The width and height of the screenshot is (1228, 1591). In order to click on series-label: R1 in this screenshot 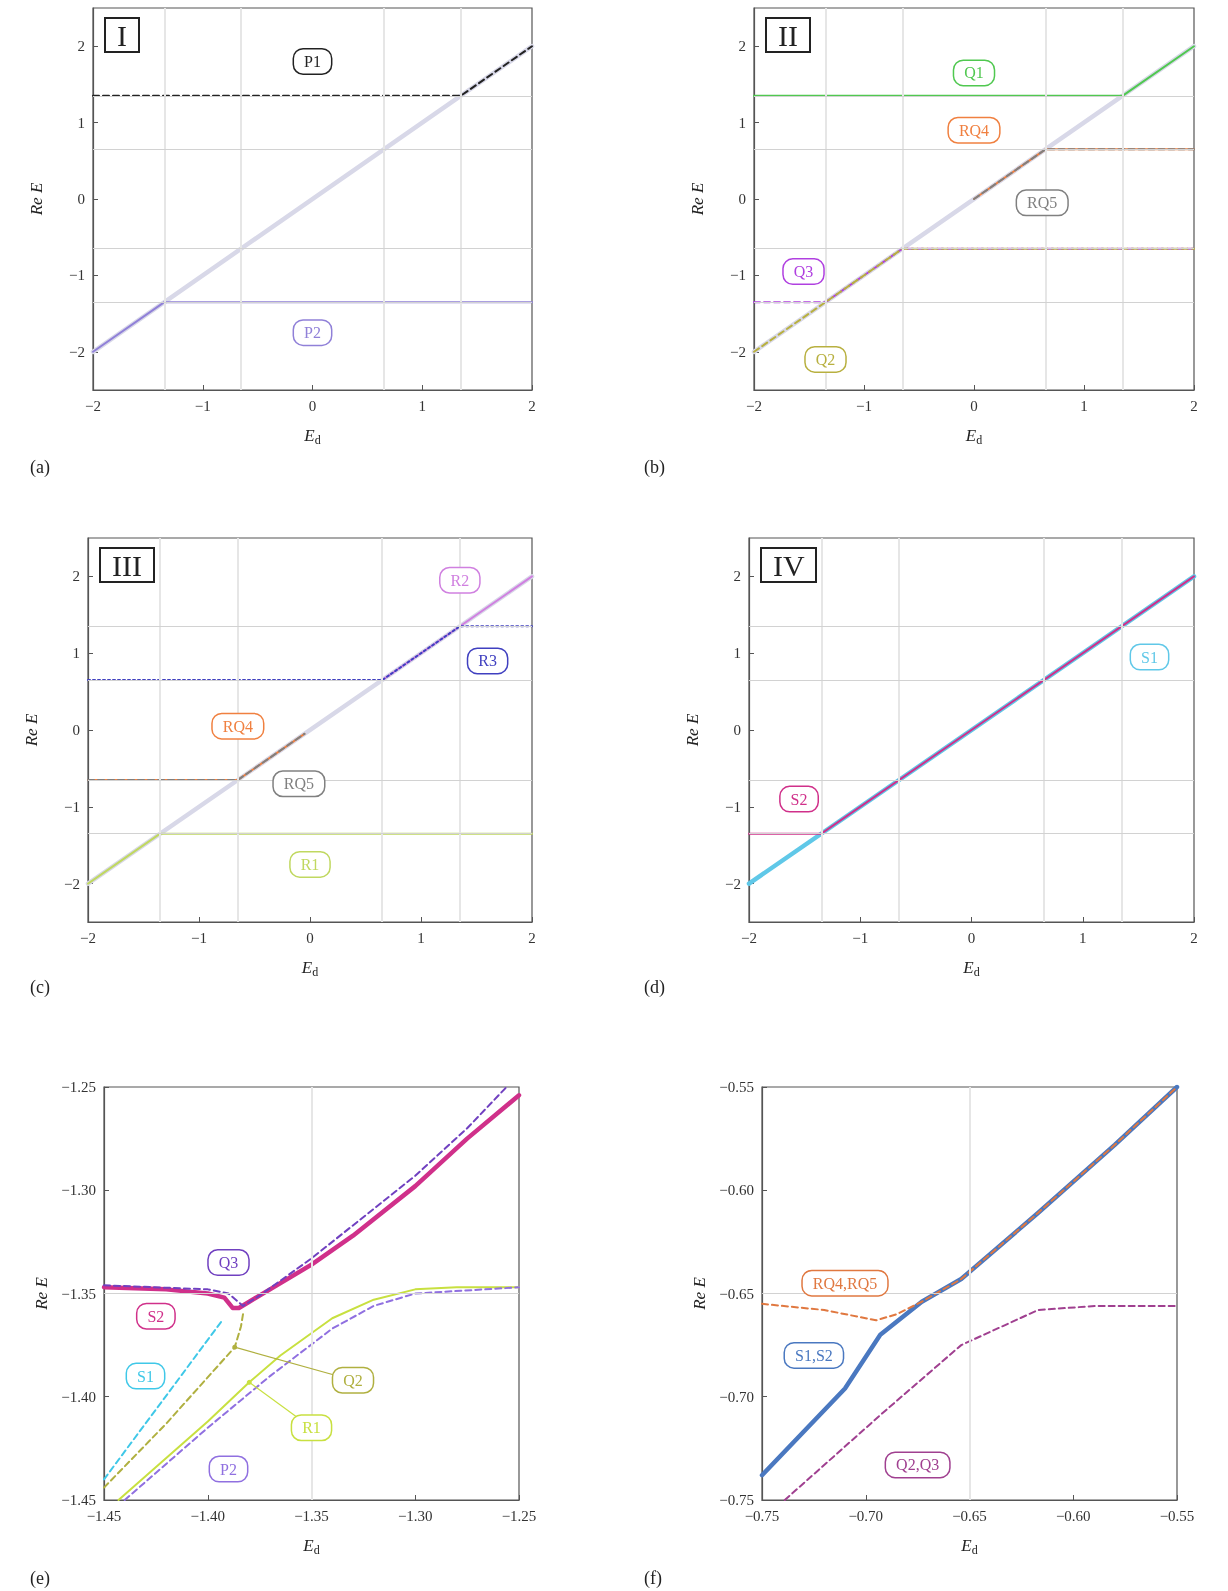, I will do `click(310, 864)`.